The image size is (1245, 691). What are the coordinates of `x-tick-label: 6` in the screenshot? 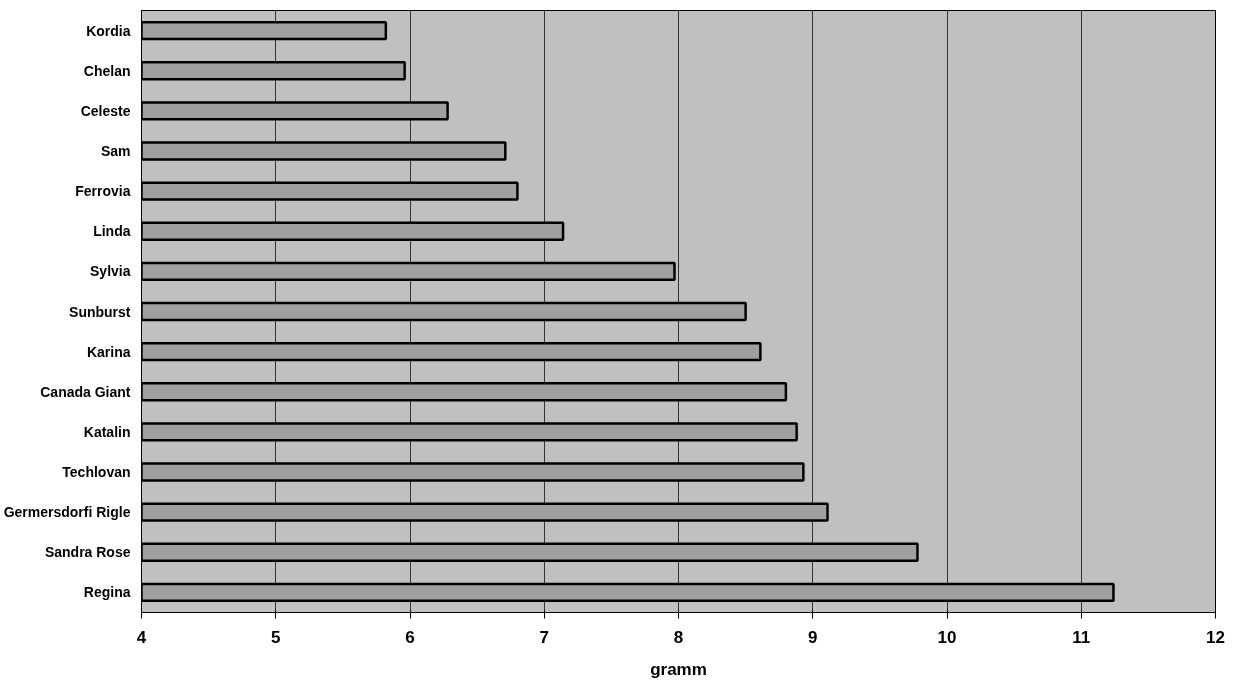 It's located at (410, 637).